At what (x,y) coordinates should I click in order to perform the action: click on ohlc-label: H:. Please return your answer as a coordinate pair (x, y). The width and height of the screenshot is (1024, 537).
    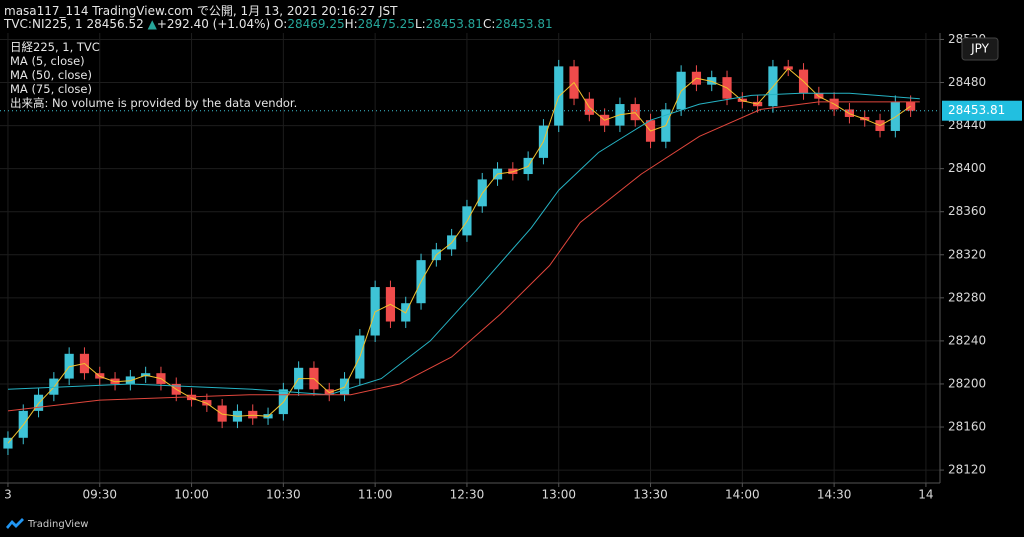
    Looking at the image, I should click on (351, 24).